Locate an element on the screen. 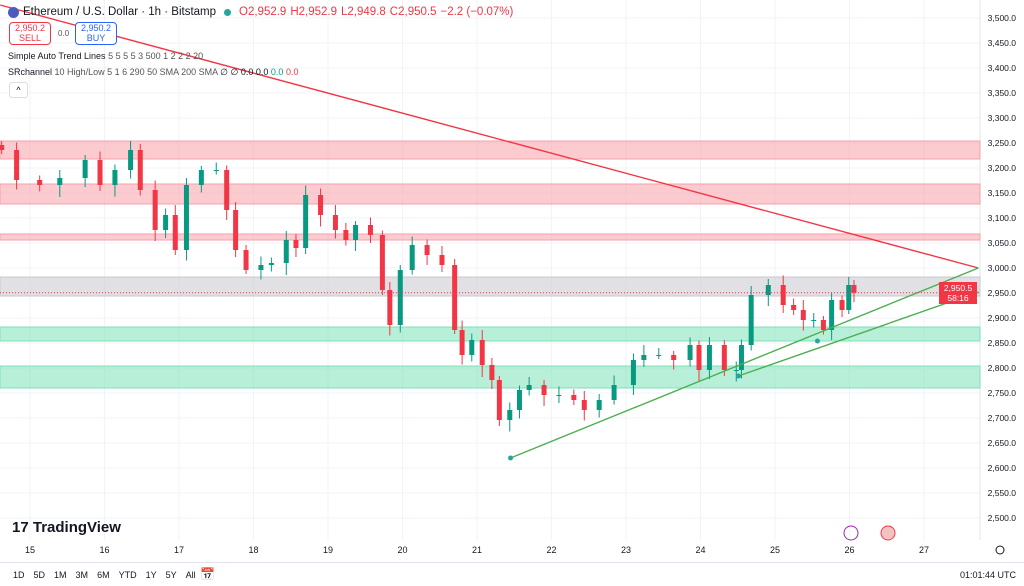 The height and width of the screenshot is (586, 1024). ethereum-icon is located at coordinates (13, 12).